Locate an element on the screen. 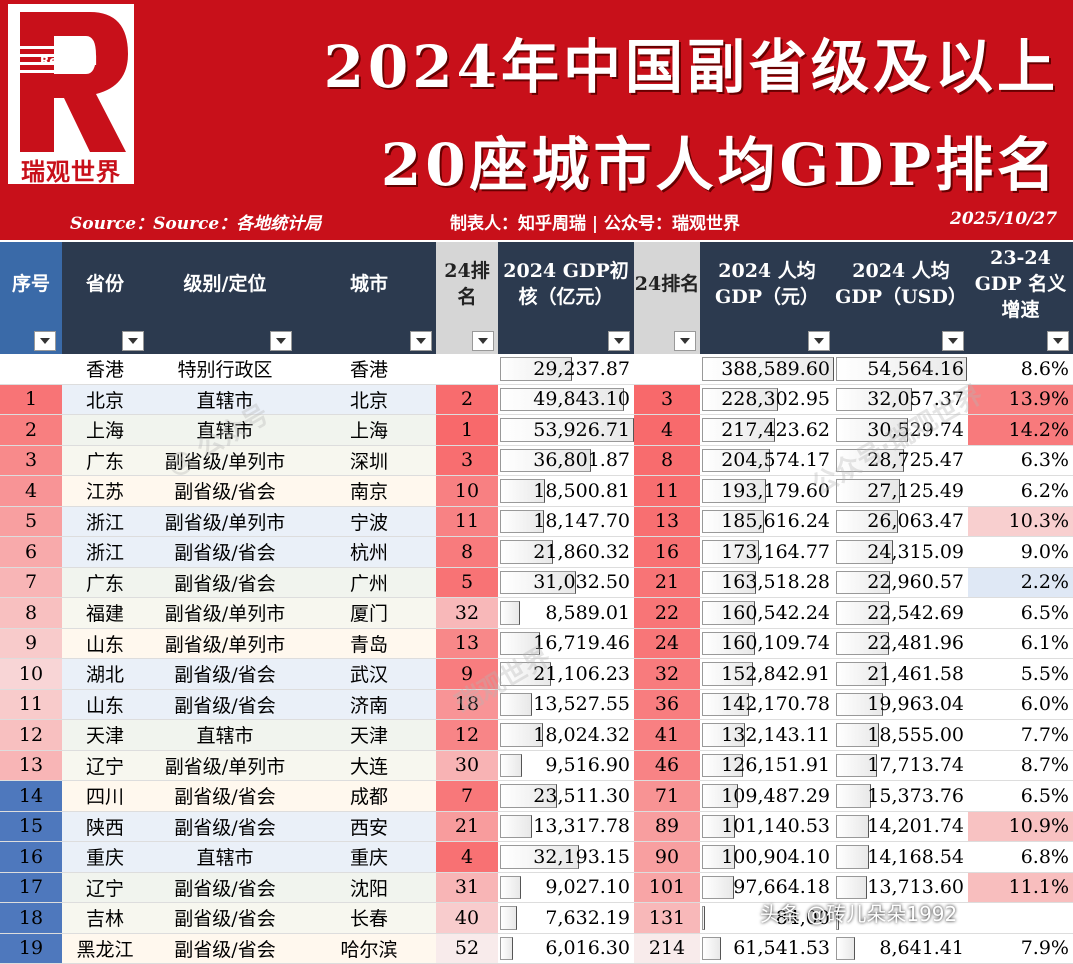  row-pc-rank: 214 is located at coordinates (667, 948).